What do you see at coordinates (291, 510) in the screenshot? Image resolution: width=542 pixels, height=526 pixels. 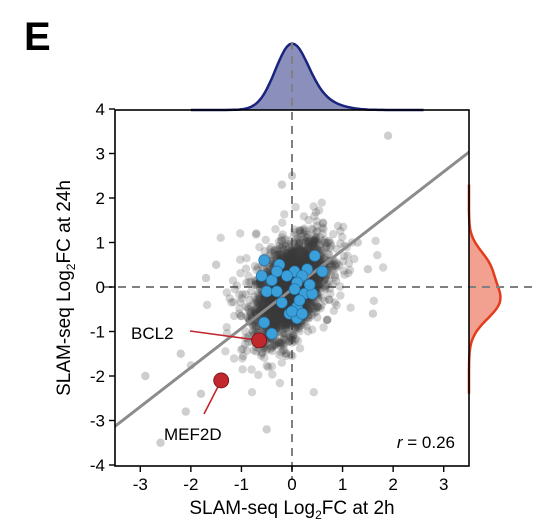 I see `x-axis-title: SLAM-seq Log2FC at 2h` at bounding box center [291, 510].